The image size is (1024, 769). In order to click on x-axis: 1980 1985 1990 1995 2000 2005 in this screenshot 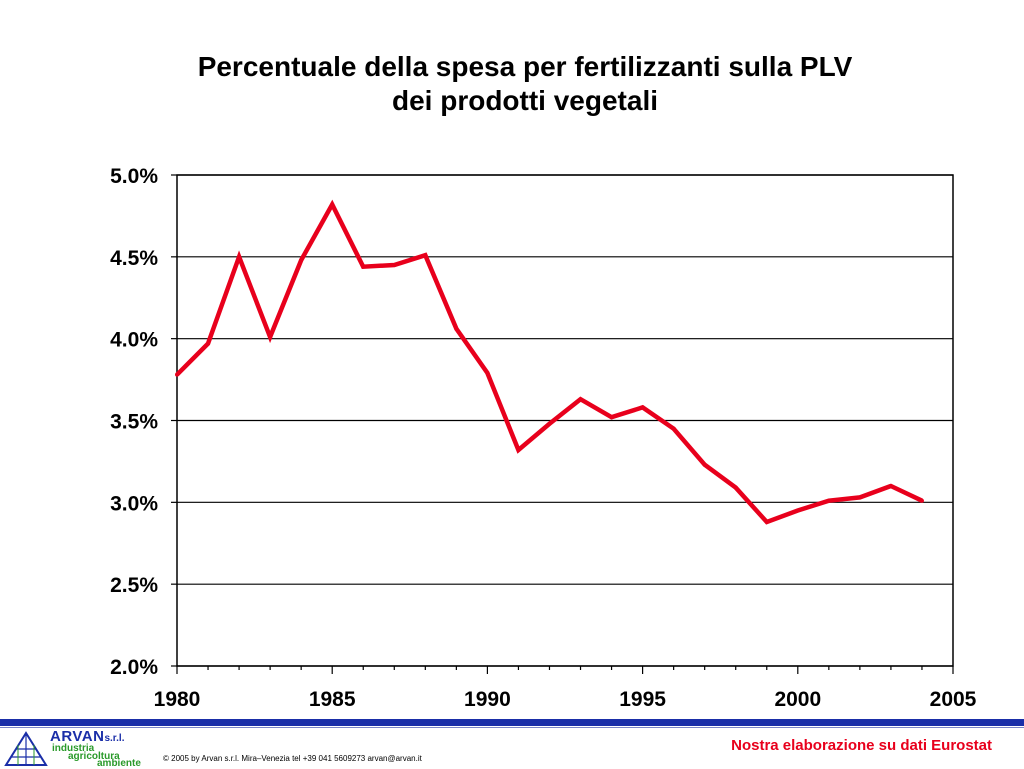, I will do `click(565, 688)`.